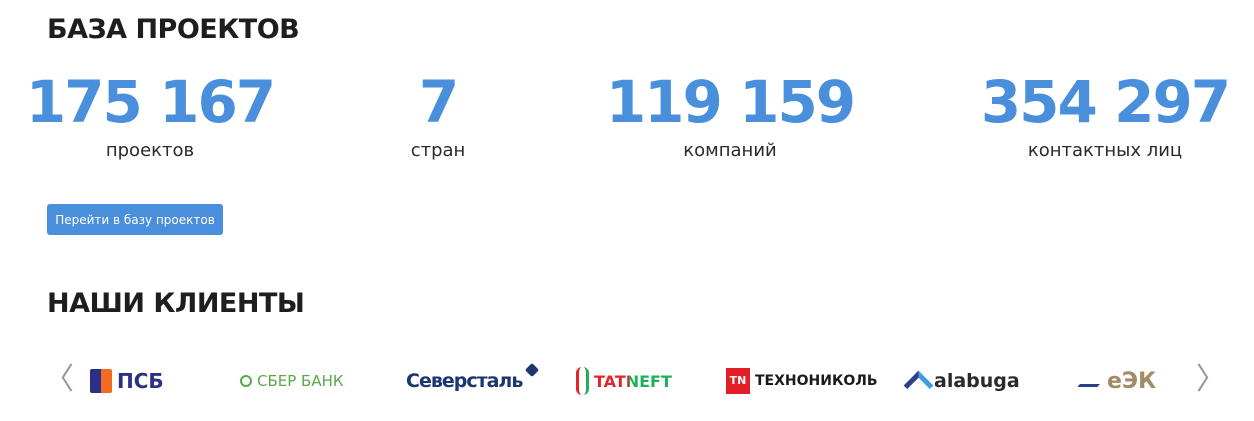 Image resolution: width=1254 pixels, height=421 pixels. I want to click on logo-text: ТЕХНОНИКОЛЬ, so click(816, 381).